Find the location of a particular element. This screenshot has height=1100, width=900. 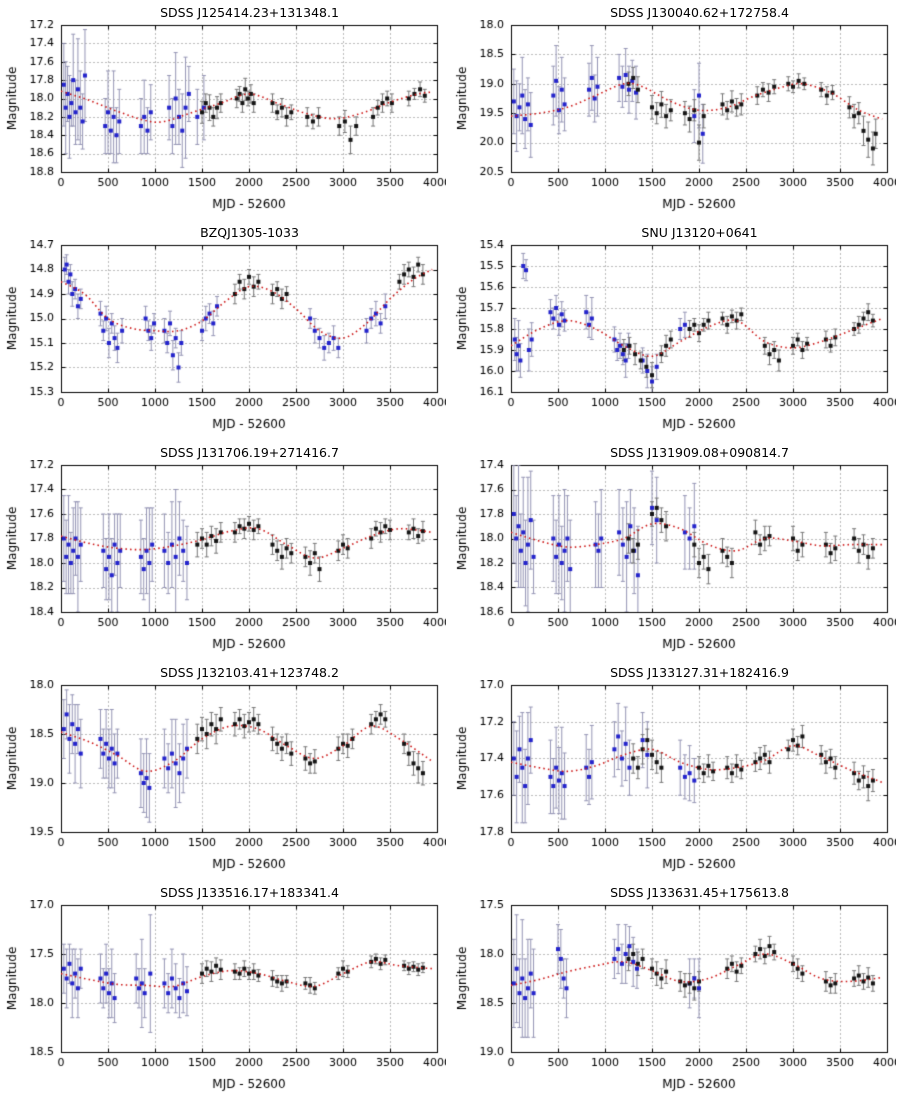

chart-panel-4: SNU J13120+0641 is located at coordinates (675, 330).